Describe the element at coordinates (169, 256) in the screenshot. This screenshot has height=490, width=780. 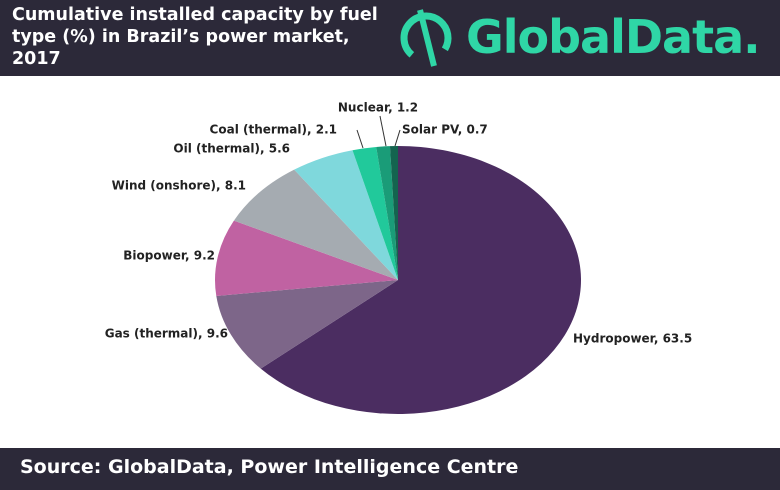
I see `data-label: Biopower, 9.2` at that location.